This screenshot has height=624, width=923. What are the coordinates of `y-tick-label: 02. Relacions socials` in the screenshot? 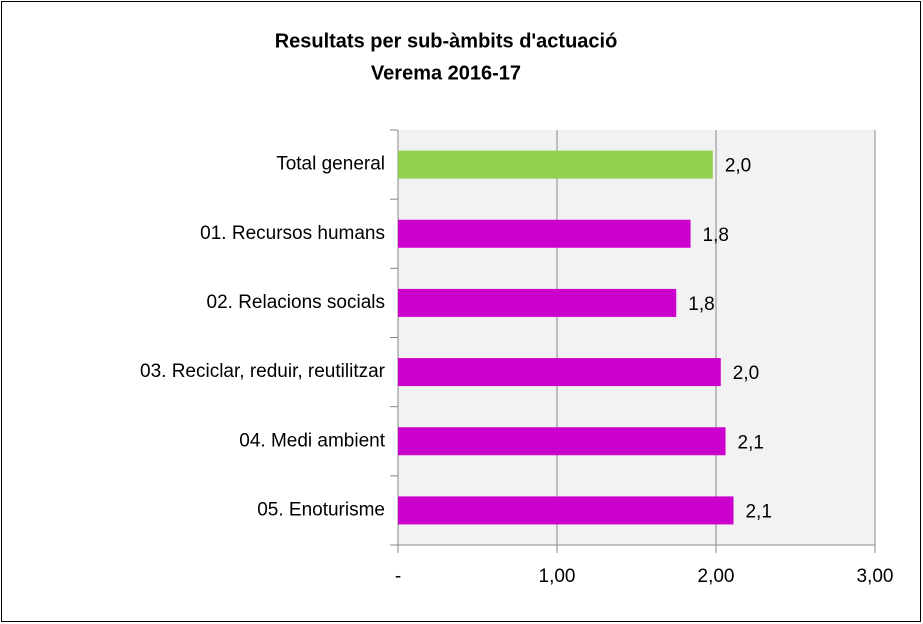 It's located at (296, 302).